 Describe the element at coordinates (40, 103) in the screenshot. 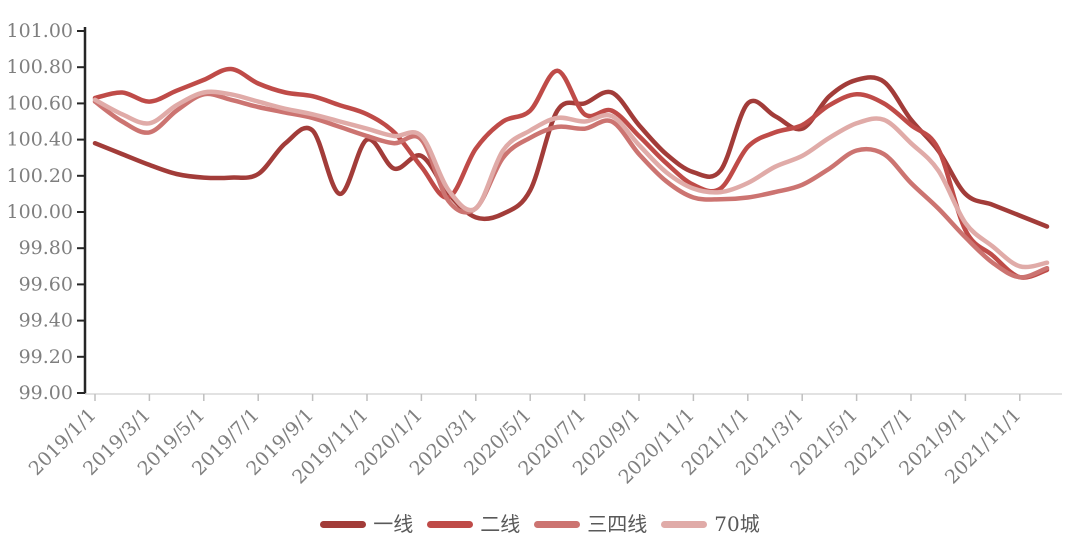

I see `y-axis-label: 100.60` at that location.